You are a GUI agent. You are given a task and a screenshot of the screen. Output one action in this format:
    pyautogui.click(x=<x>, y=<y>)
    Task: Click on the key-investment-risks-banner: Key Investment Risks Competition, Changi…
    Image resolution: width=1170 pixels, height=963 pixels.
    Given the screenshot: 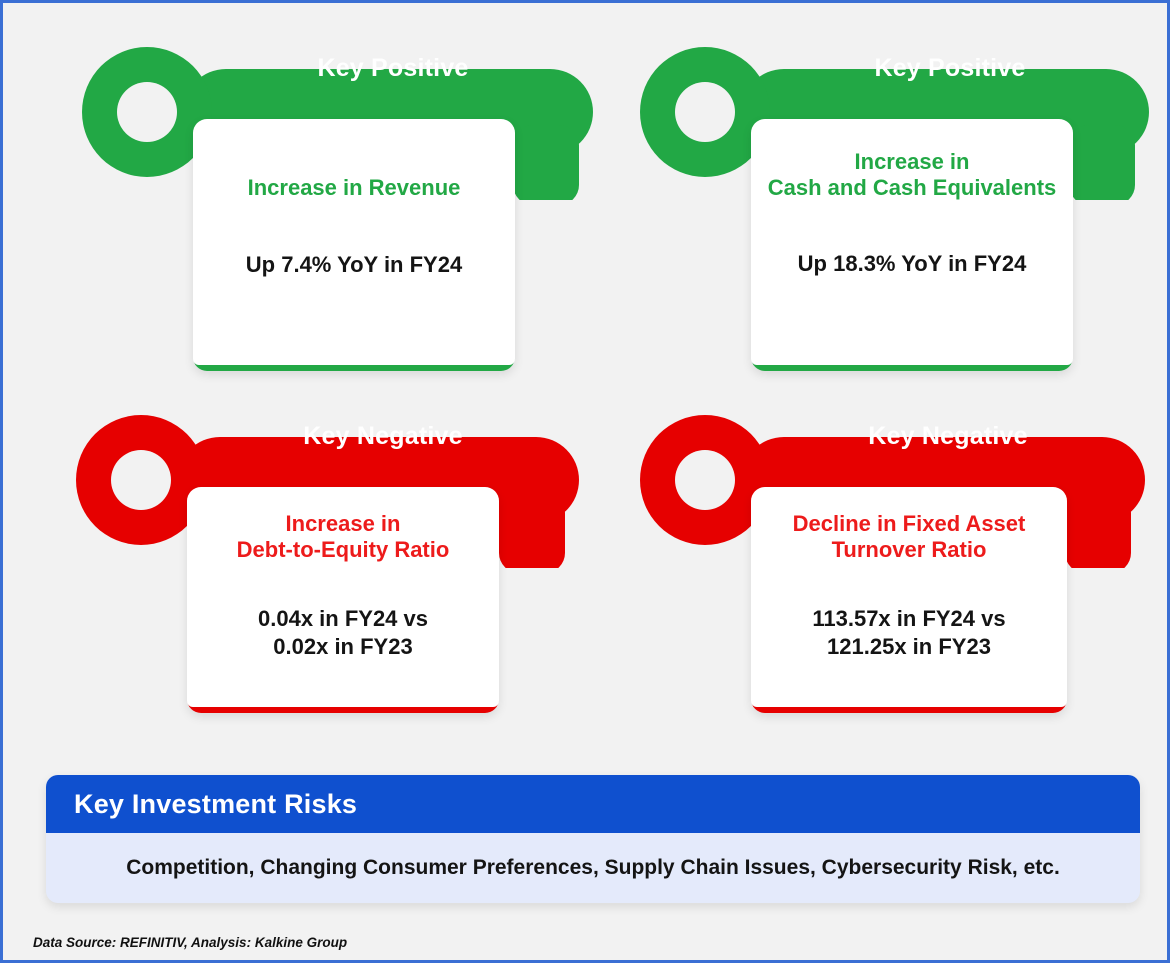 What is the action you would take?
    pyautogui.click(x=593, y=839)
    